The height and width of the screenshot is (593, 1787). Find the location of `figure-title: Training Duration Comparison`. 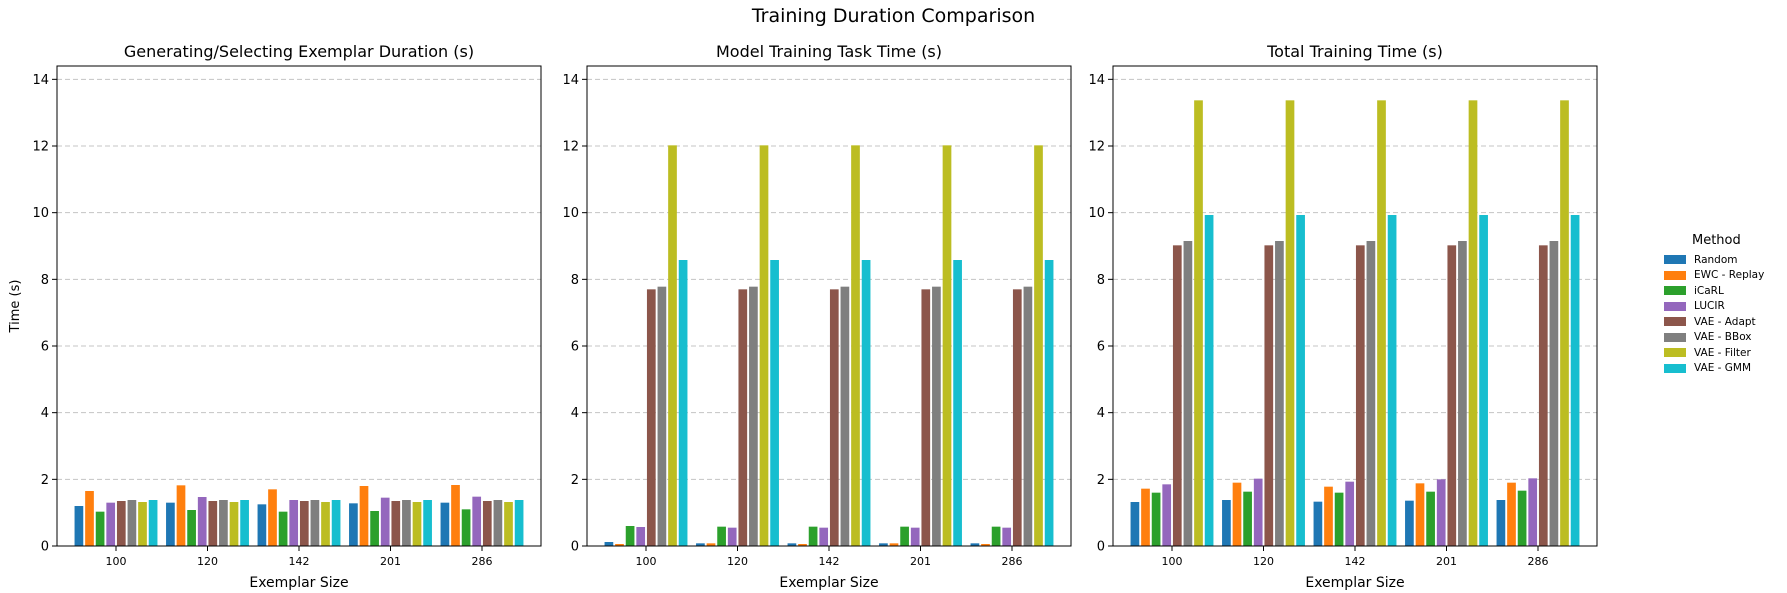

figure-title: Training Duration Comparison is located at coordinates (893, 16).